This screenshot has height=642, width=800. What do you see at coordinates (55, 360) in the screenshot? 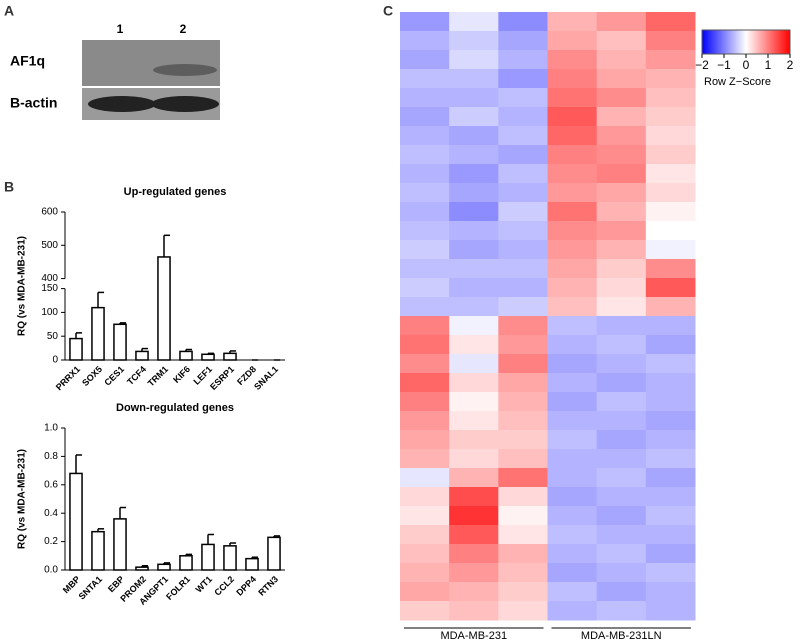
I see `y-tick-label: 0` at bounding box center [55, 360].